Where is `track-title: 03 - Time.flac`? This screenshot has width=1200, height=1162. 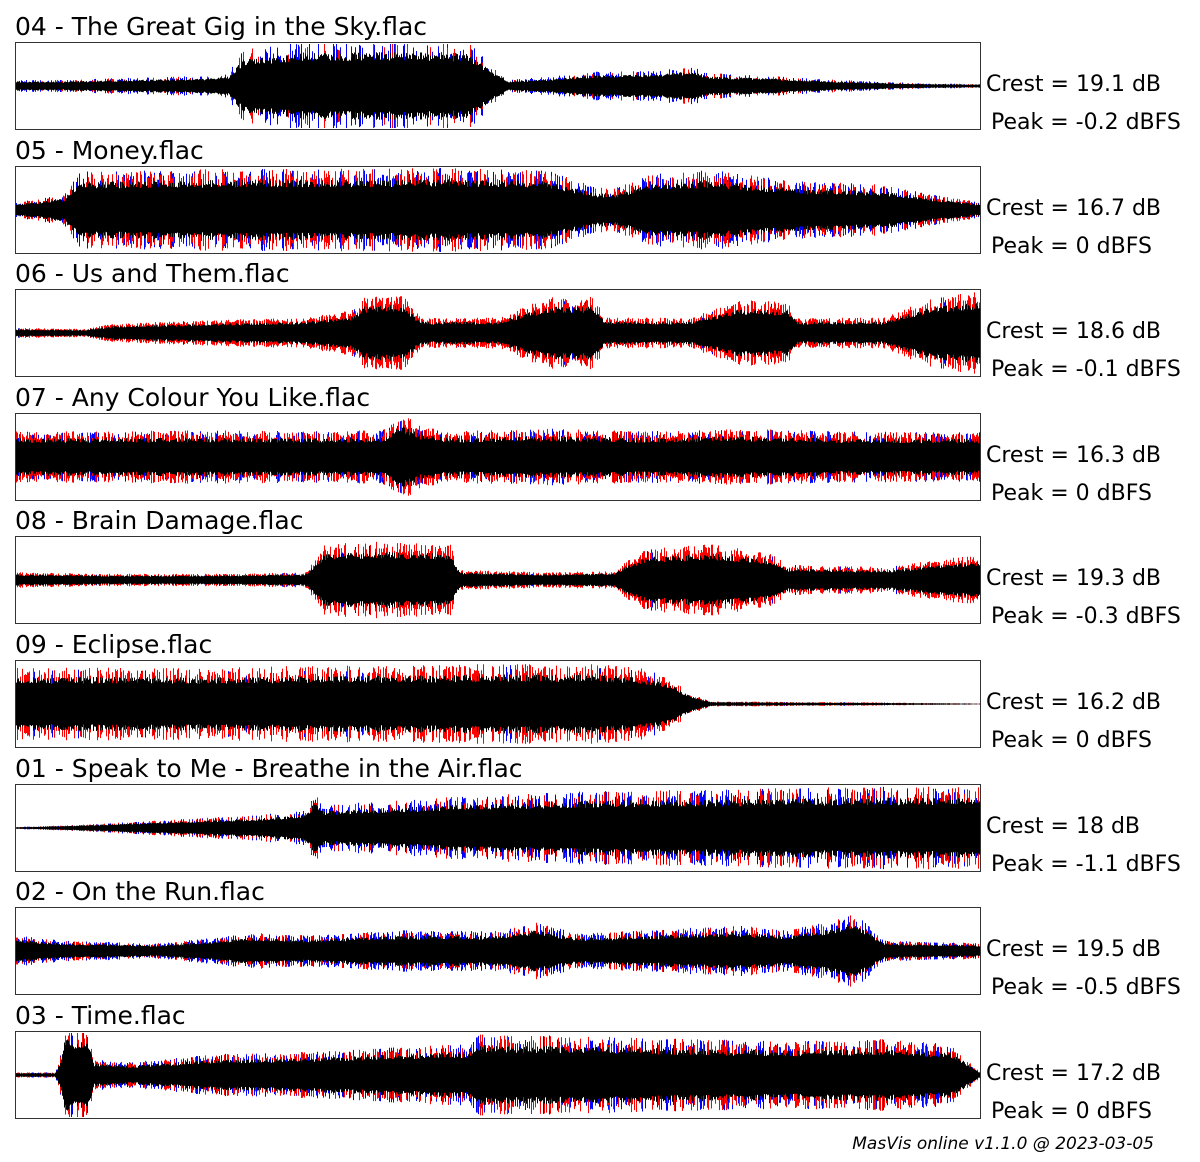
track-title: 03 - Time.flac is located at coordinates (100, 1015).